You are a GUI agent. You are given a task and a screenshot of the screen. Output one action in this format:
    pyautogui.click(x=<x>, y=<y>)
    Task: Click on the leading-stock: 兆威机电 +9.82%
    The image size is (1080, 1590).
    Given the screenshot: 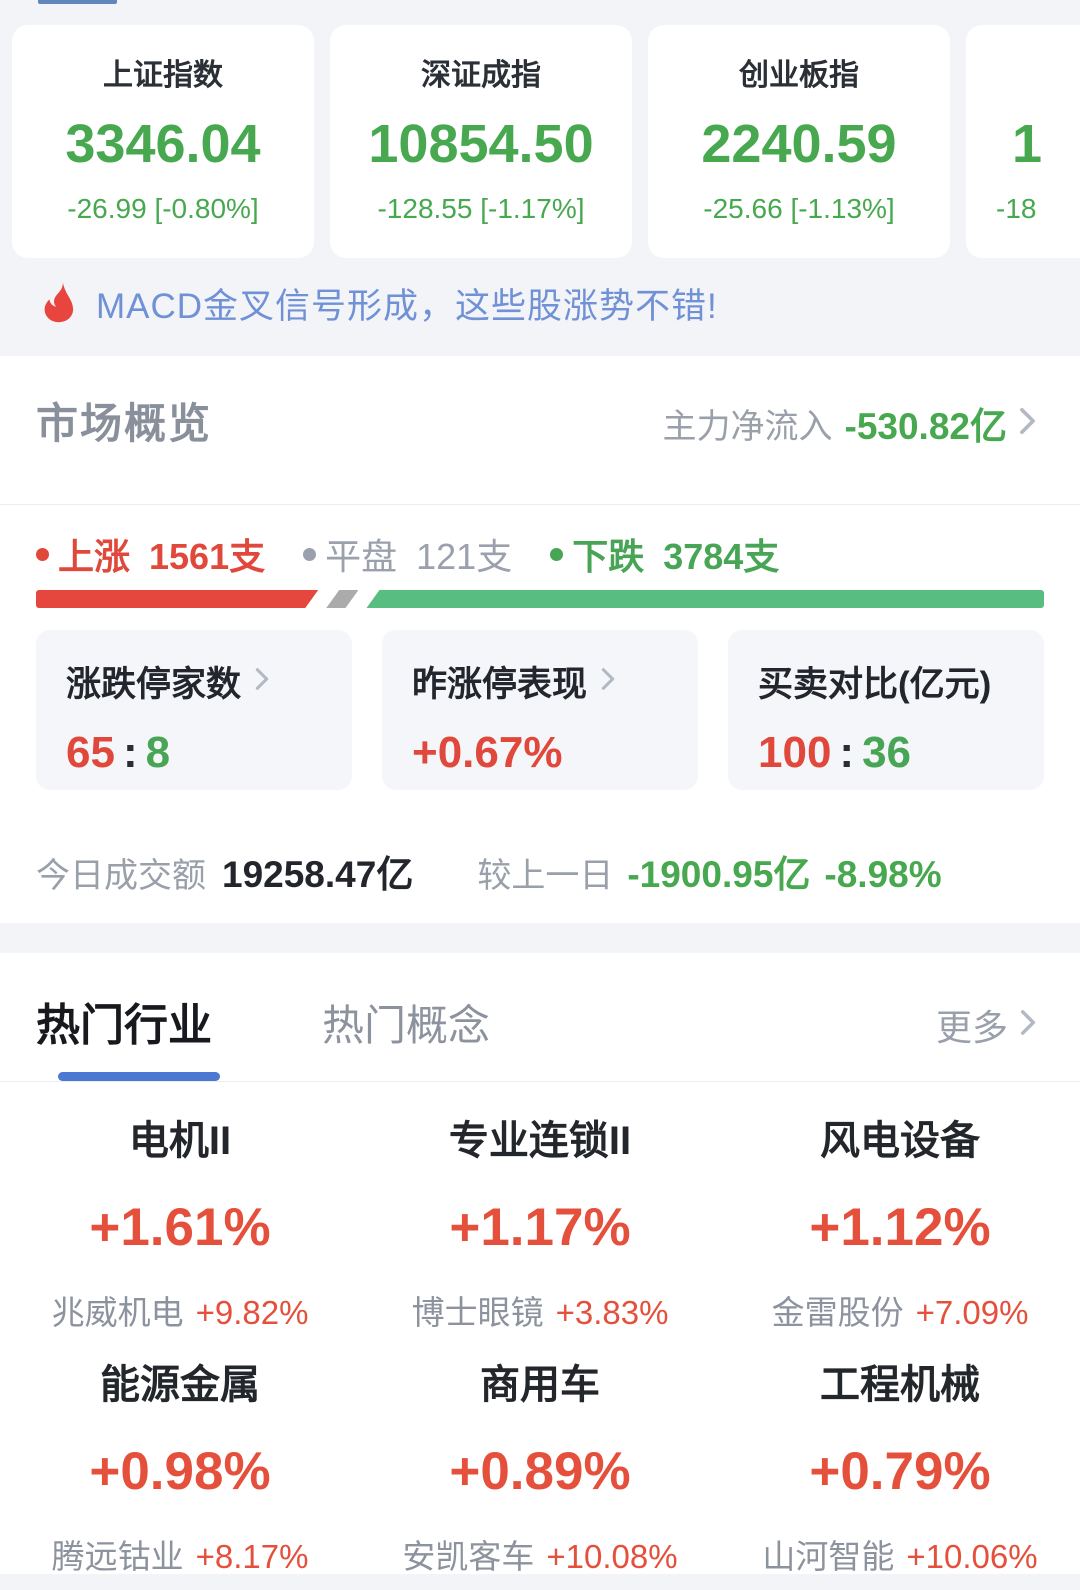 What is the action you would take?
    pyautogui.click(x=180, y=1312)
    